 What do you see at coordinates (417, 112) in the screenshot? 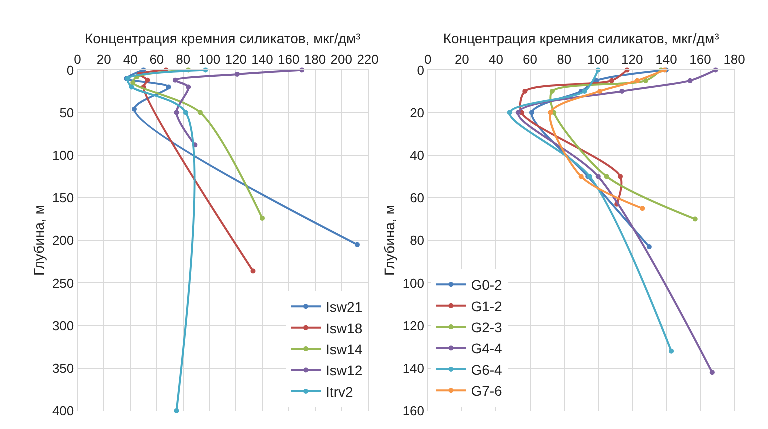
I see `y-tick-label: 20` at bounding box center [417, 112].